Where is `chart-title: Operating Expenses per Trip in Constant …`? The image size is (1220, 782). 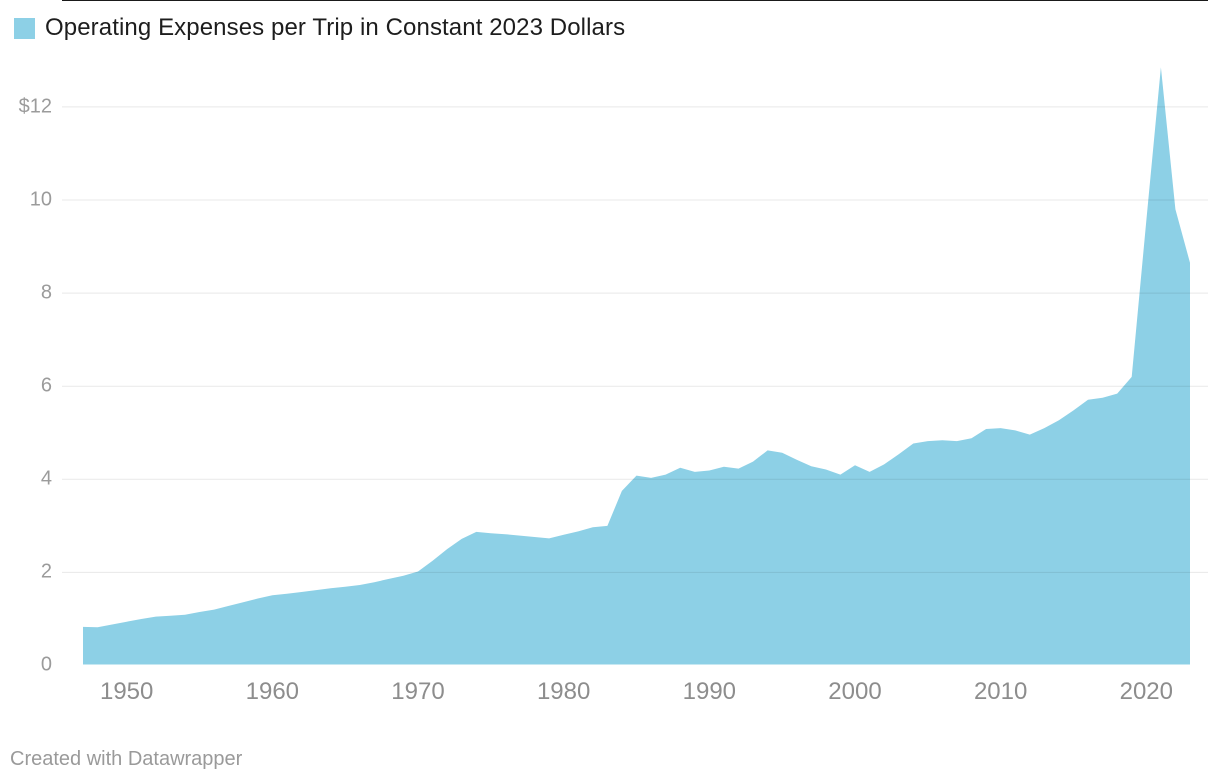 chart-title: Operating Expenses per Trip in Constant … is located at coordinates (335, 27).